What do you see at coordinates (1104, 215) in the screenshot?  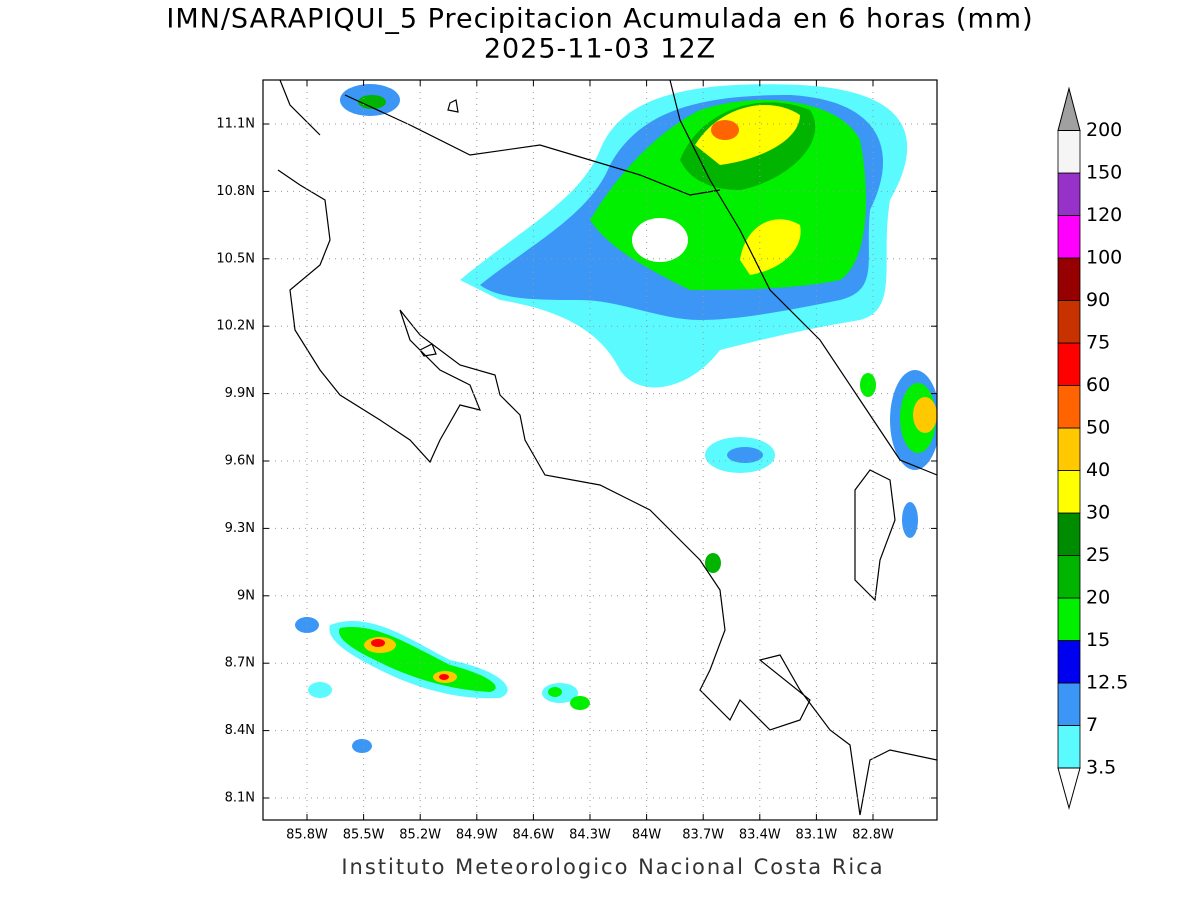 I see `colorbar-label: 120` at bounding box center [1104, 215].